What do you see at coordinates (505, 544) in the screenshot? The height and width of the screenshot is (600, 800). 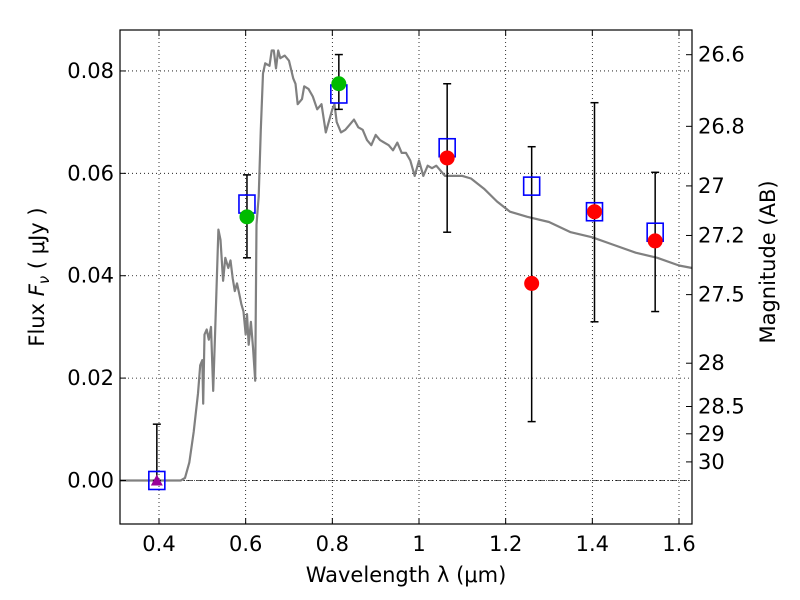 I see `x-tick-label: 1.2` at bounding box center [505, 544].